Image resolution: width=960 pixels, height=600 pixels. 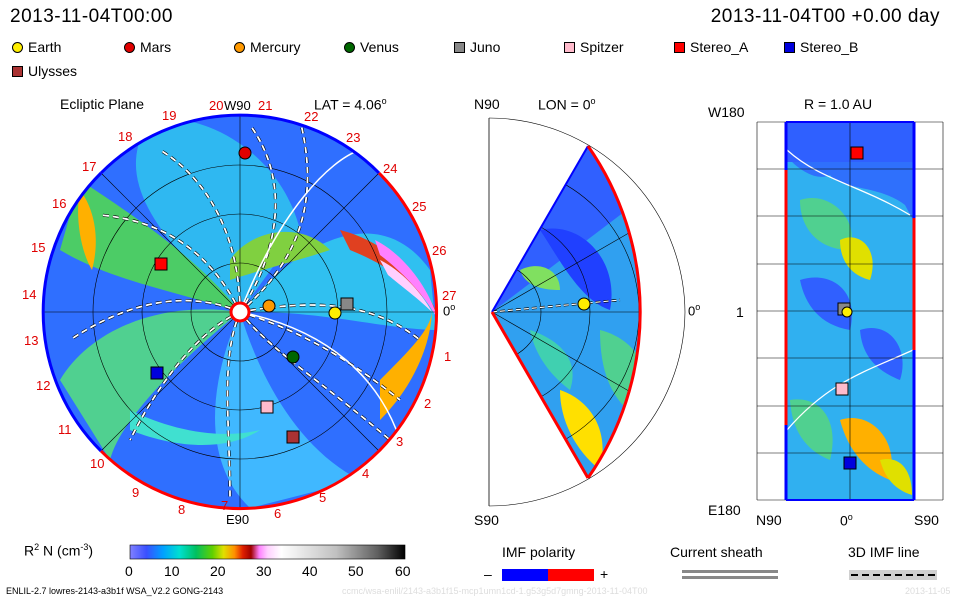 What do you see at coordinates (125, 136) in the screenshot?
I see `carrington-tick: 18` at bounding box center [125, 136].